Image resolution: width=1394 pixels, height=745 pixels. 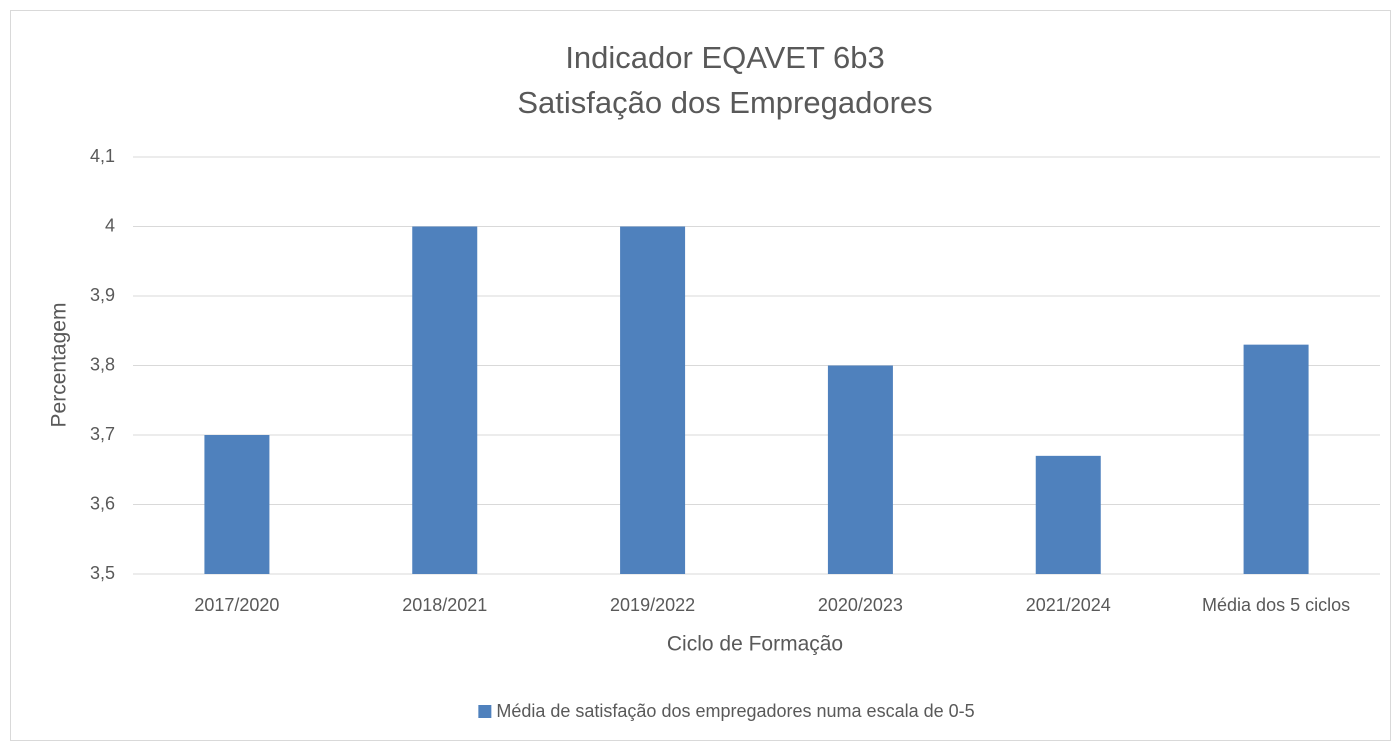 I want to click on y-axis-title: Percentagem, so click(x=59, y=365).